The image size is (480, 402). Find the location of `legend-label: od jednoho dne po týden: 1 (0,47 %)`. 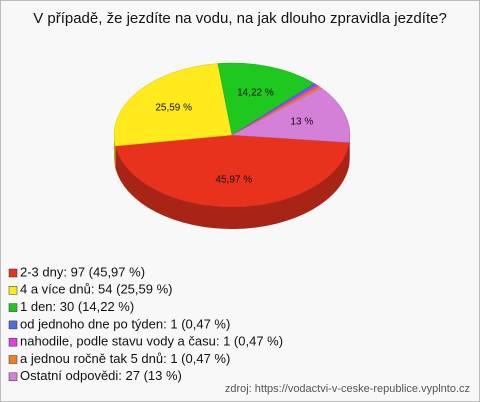

legend-label: od jednoho dne po týden: 1 (0,47 %) is located at coordinates (125, 323).